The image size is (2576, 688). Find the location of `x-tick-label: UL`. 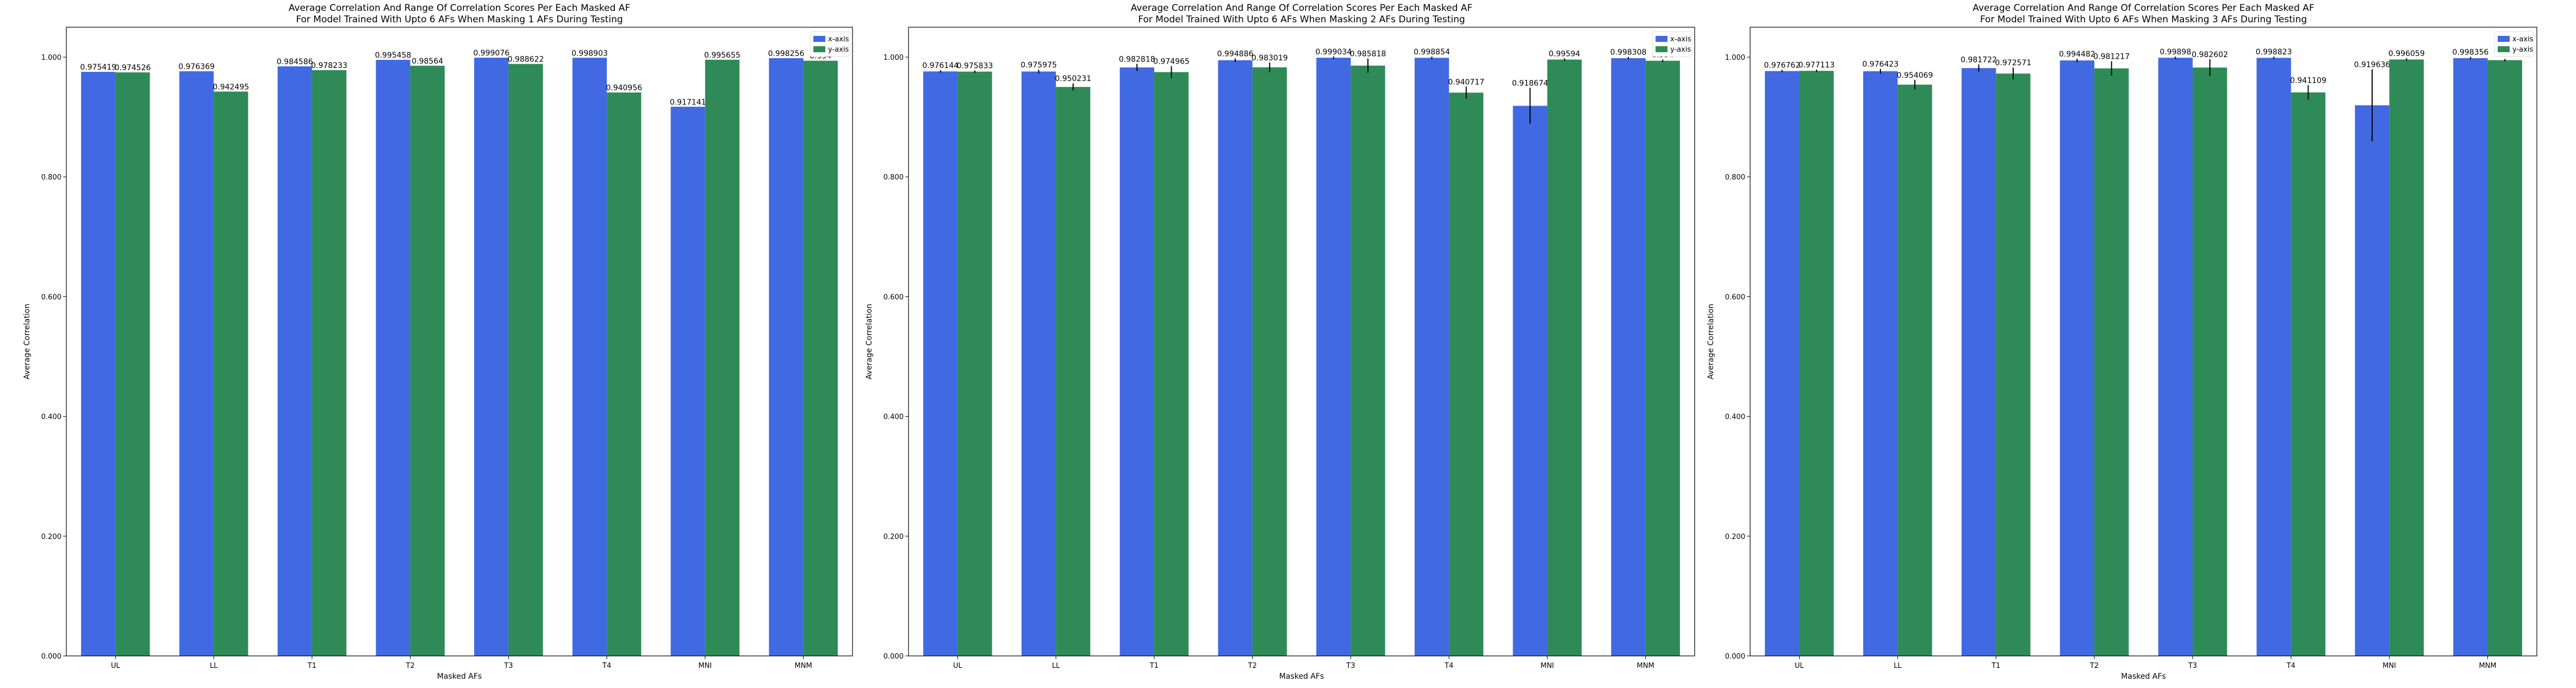

x-tick-label: UL is located at coordinates (116, 666).